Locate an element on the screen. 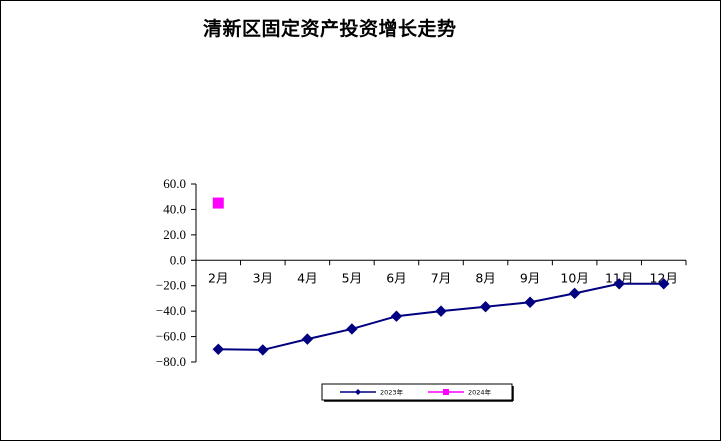 This screenshot has width=721, height=441. x-category-label: 8月 is located at coordinates (485, 277).